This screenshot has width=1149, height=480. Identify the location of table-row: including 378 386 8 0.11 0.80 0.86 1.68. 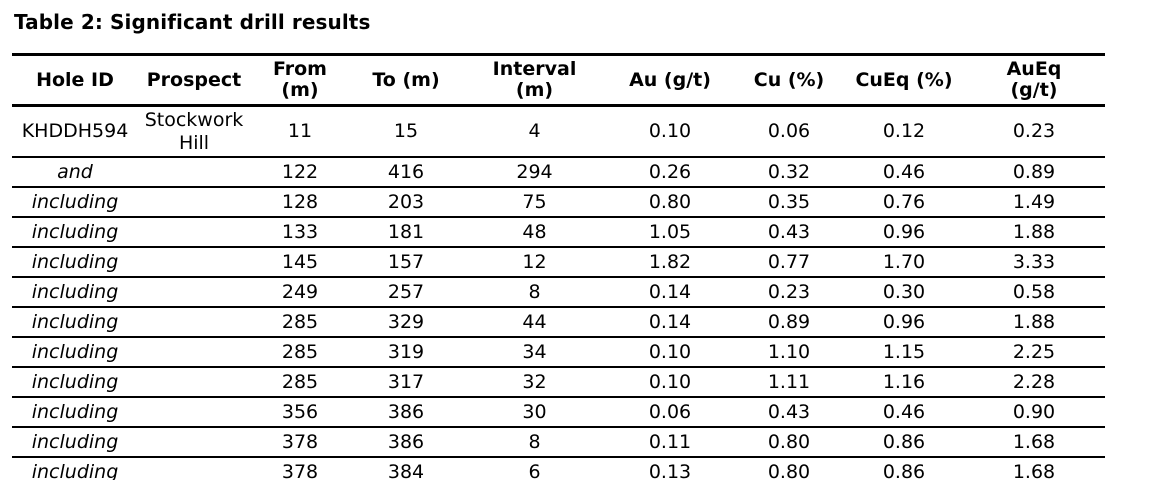
(558, 442).